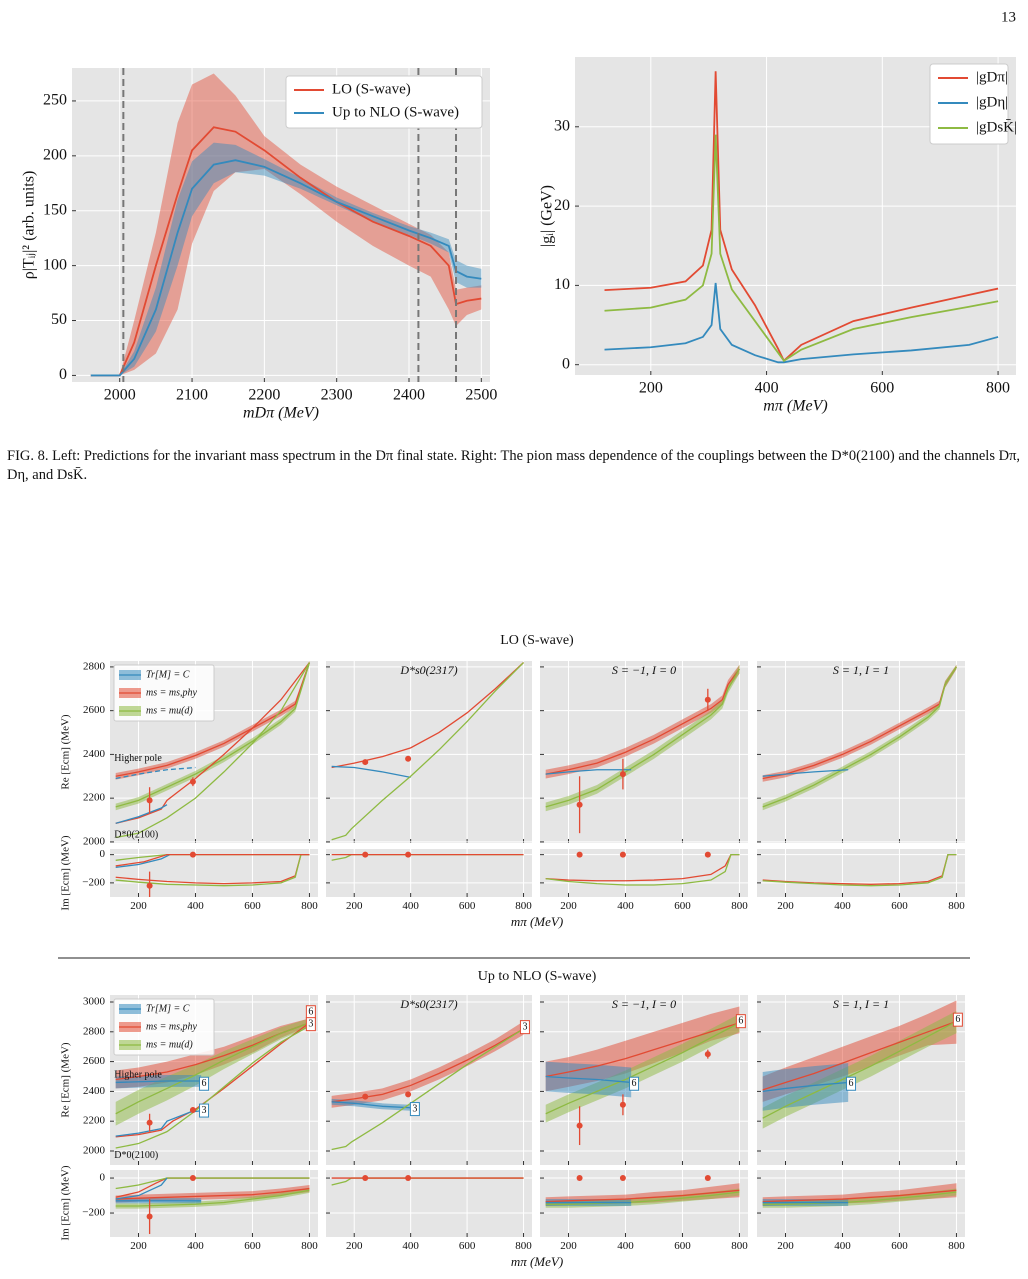 This screenshot has width=1028, height=1279. What do you see at coordinates (94, 1002) in the screenshot?
I see `y-tick-label: 3000` at bounding box center [94, 1002].